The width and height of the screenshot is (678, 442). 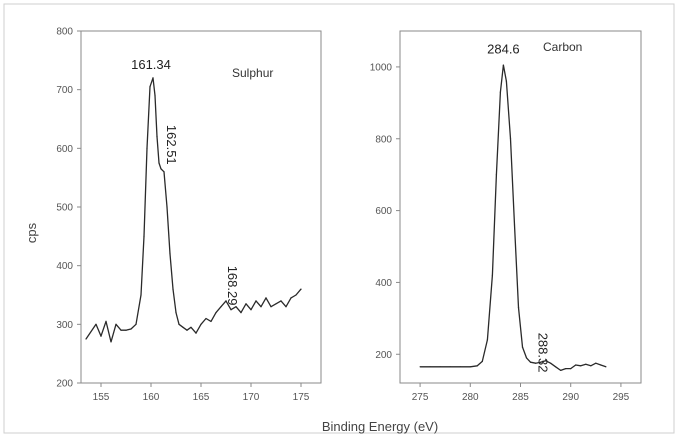 What do you see at coordinates (171, 145) in the screenshot?
I see `sulphur-peak-label: 162.51` at bounding box center [171, 145].